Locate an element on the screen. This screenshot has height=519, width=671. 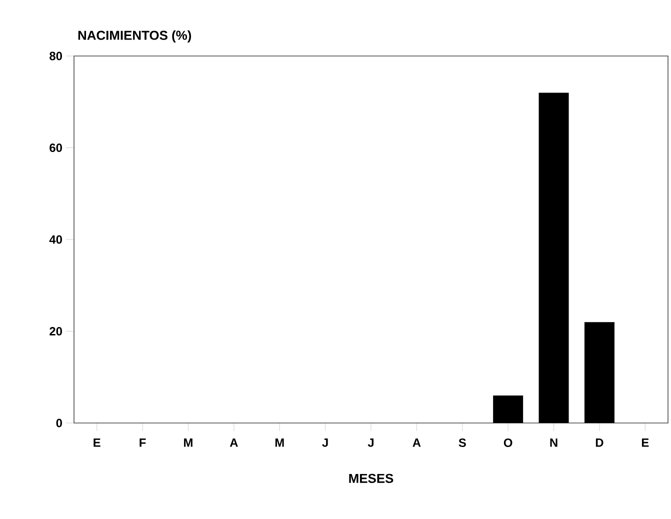
x-tick-label: F is located at coordinates (143, 442).